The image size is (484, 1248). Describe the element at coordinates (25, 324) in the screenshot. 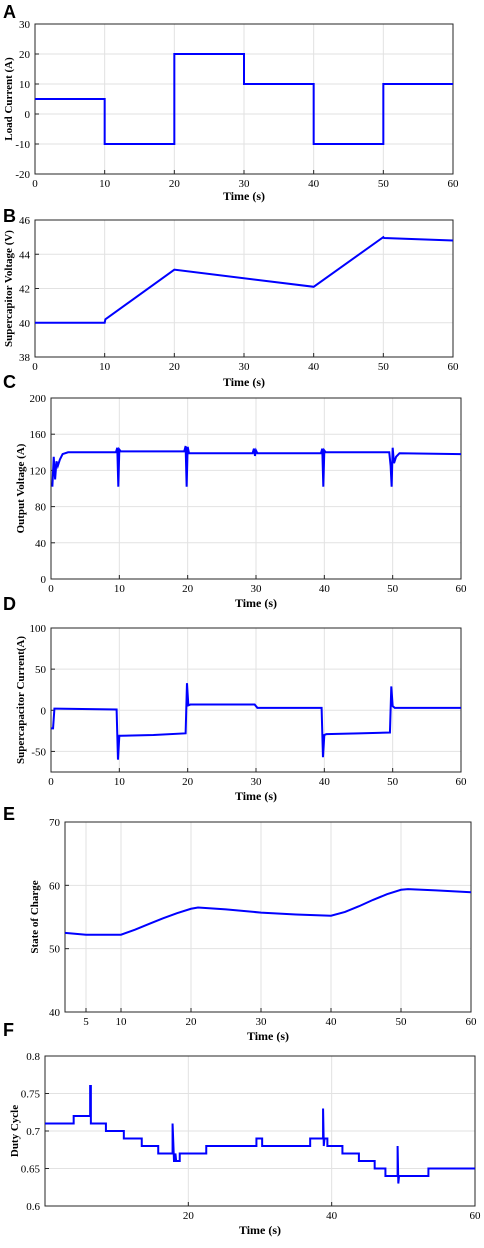

I see `panel-b-y-tick-label: 40` at that location.